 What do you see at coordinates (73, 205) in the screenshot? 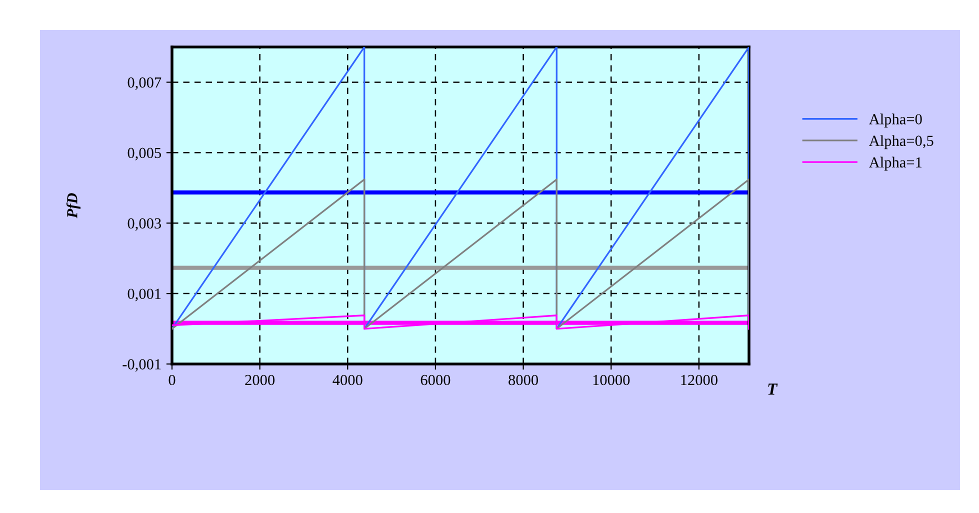
I see `y-axis-title: PfD` at bounding box center [73, 205].